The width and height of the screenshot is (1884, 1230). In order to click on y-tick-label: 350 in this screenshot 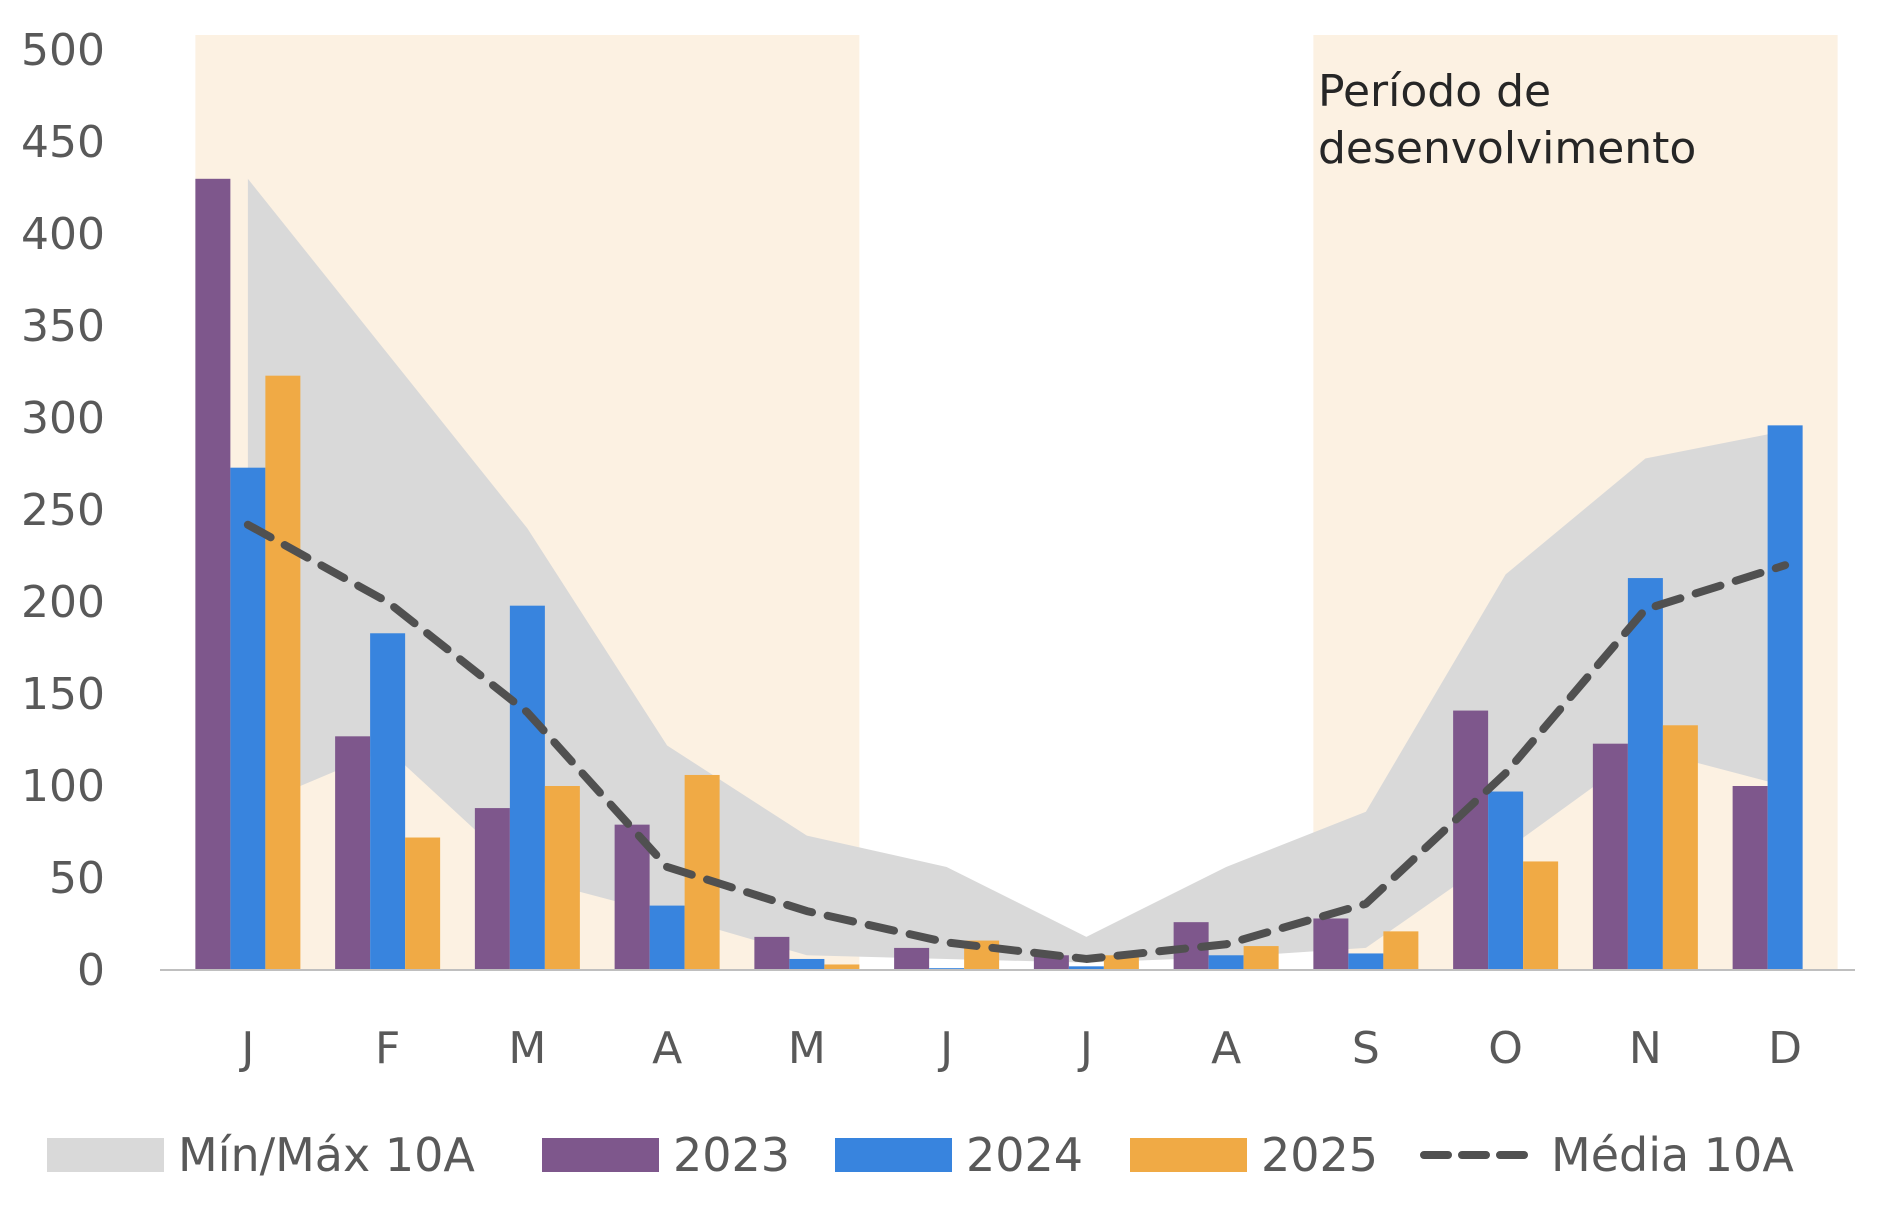, I will do `click(63, 326)`.